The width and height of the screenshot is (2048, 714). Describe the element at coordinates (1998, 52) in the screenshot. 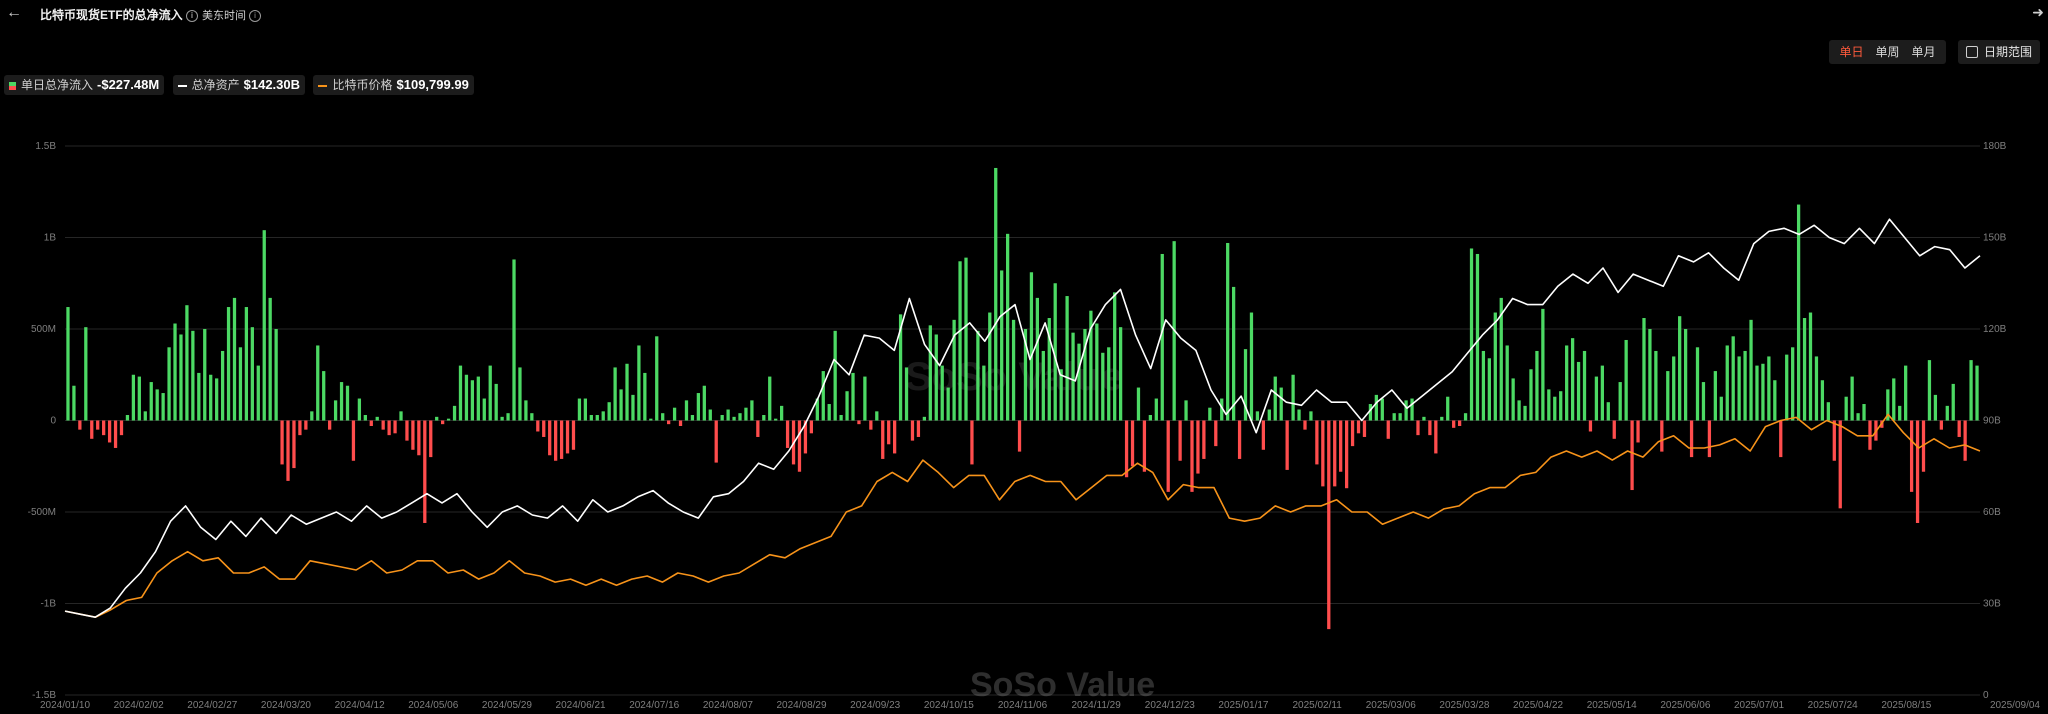

I see `date-range-button: 日期范围` at that location.